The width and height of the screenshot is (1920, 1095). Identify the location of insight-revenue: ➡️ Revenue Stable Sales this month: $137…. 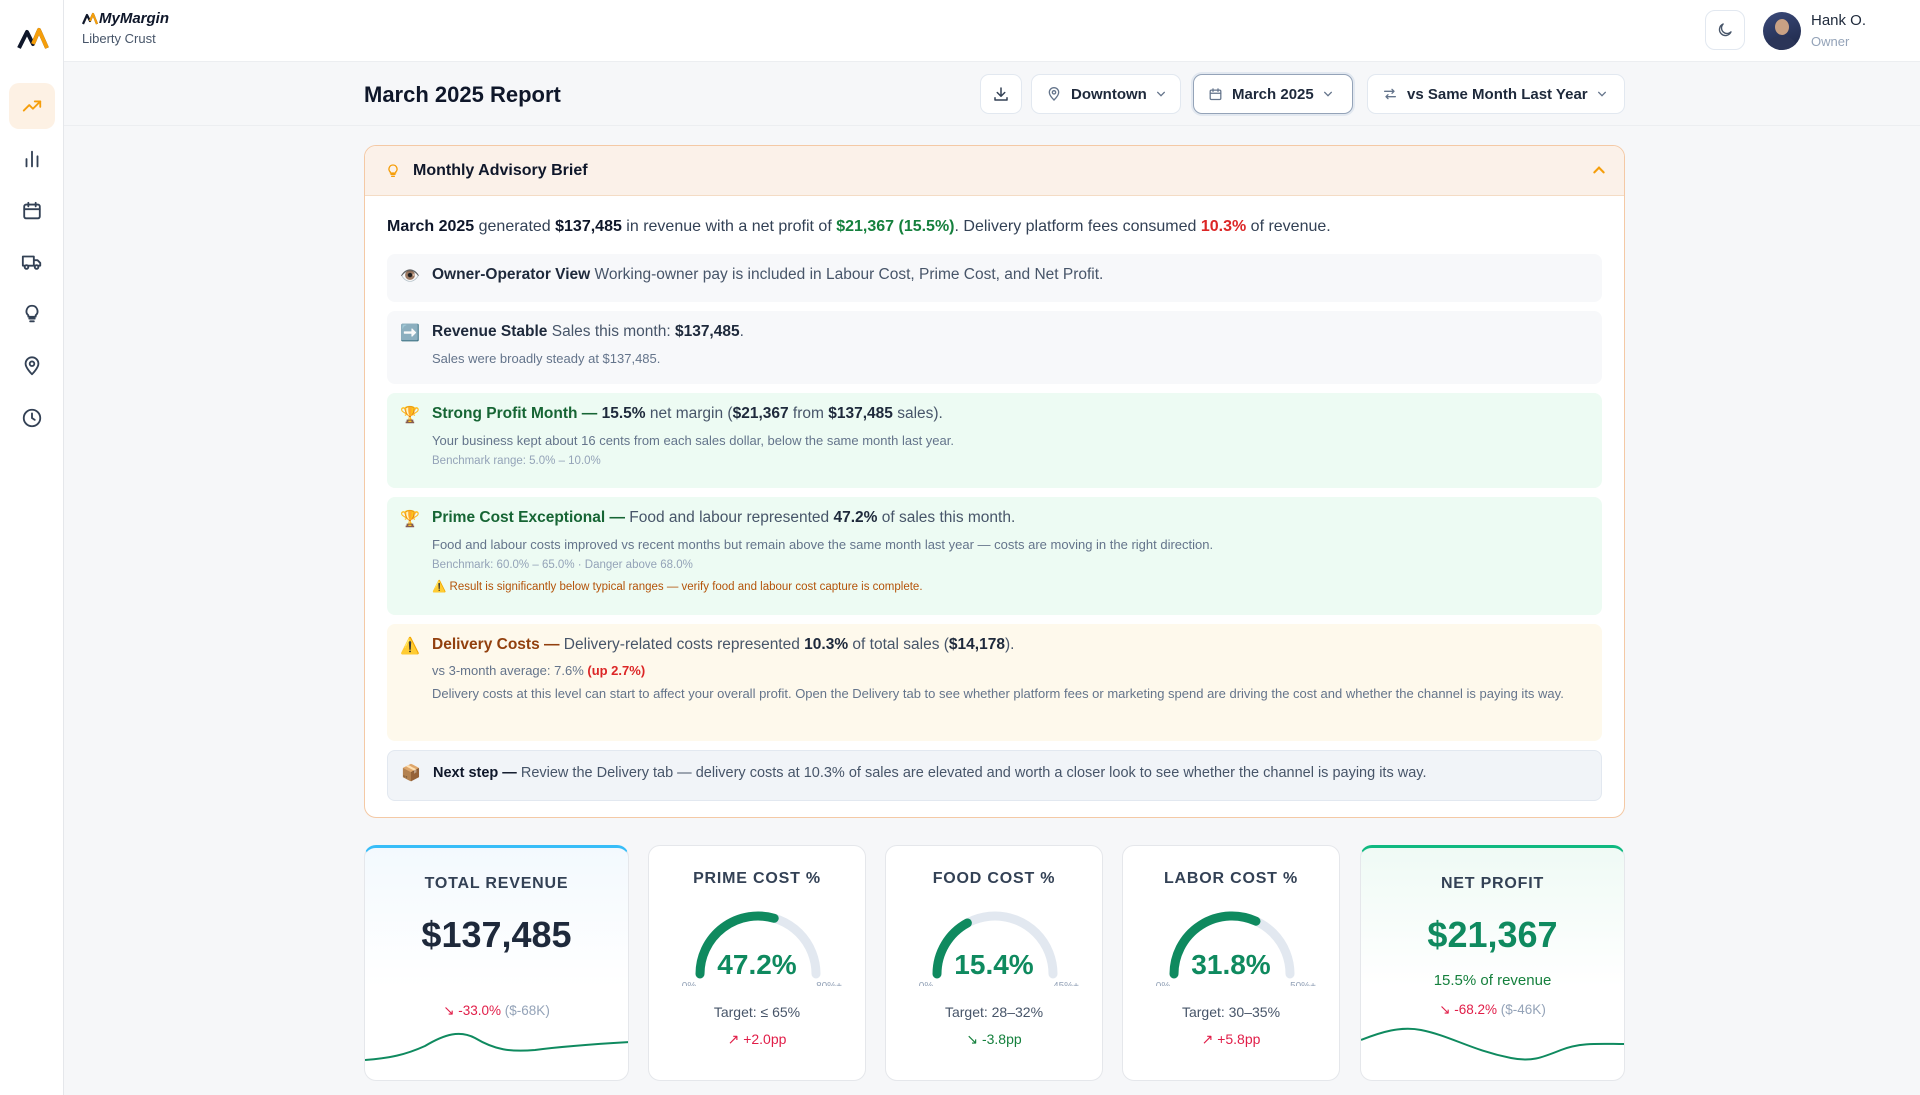
(994, 347).